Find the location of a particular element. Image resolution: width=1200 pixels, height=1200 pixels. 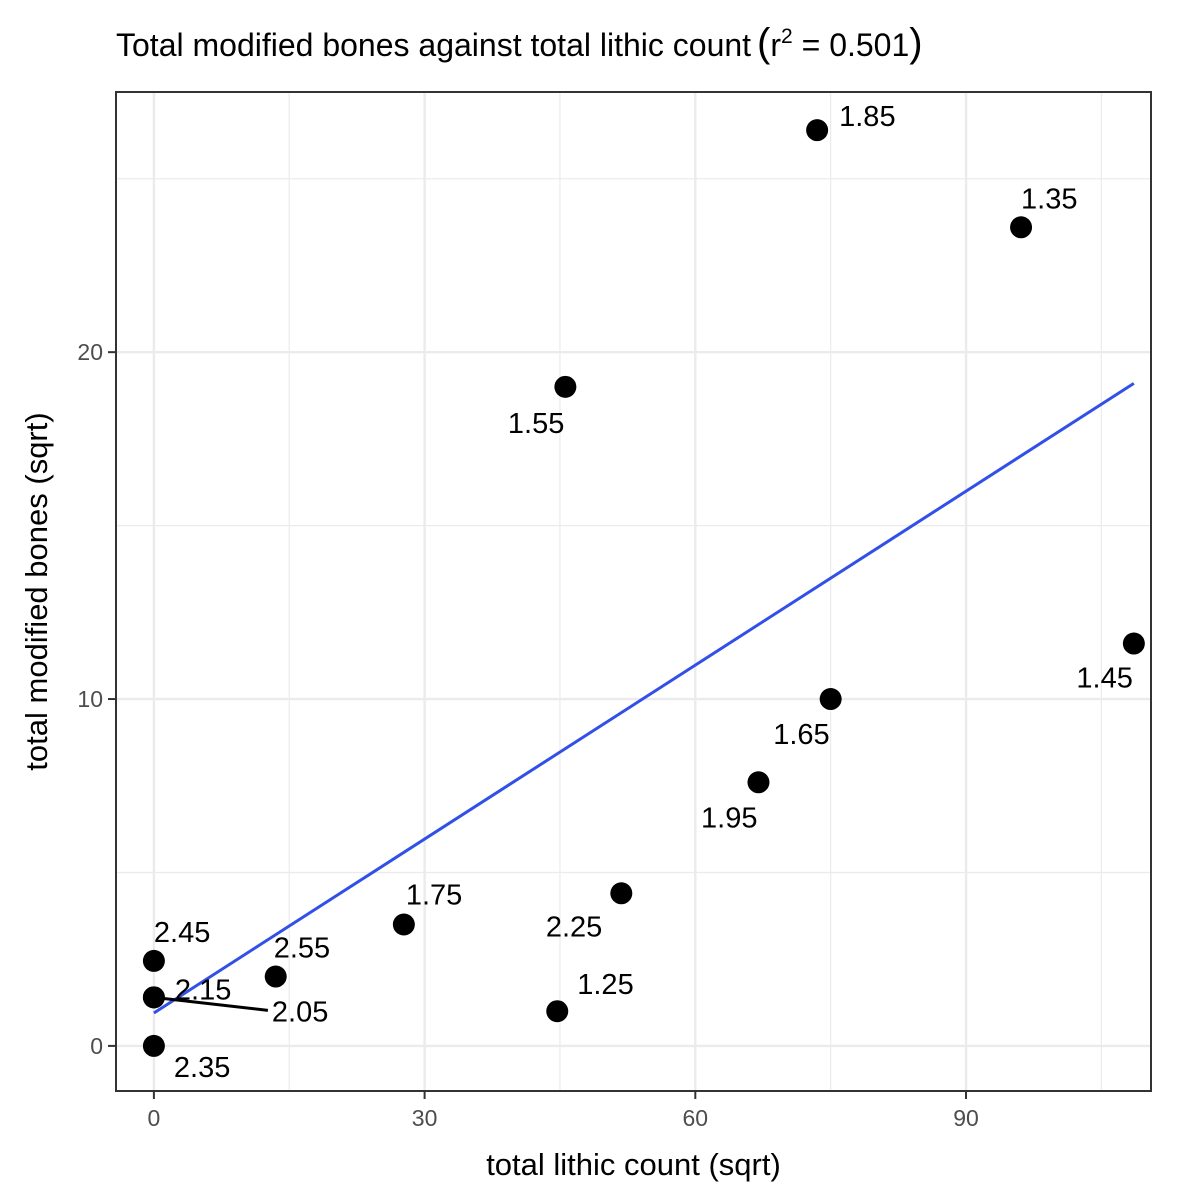

point-label: 1.25 is located at coordinates (605, 985).